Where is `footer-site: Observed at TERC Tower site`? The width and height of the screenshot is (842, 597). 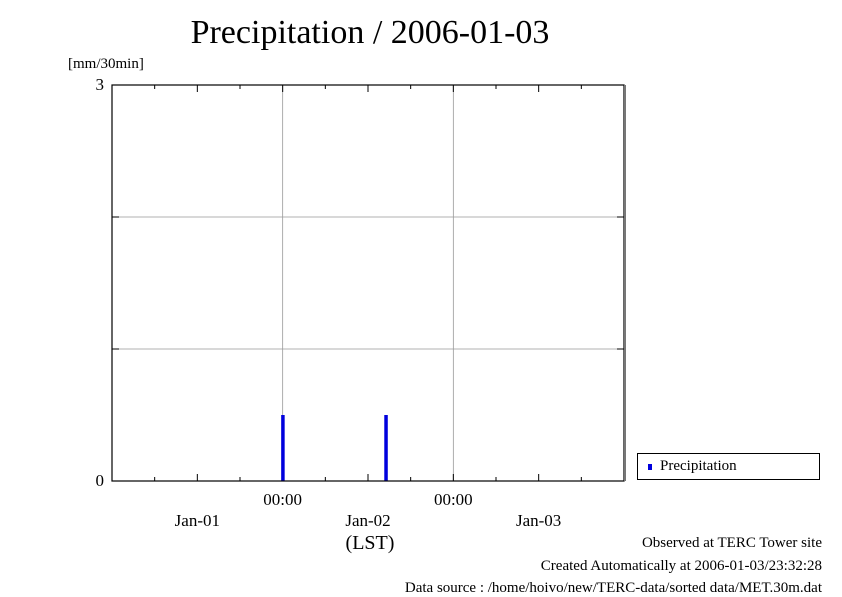 footer-site: Observed at TERC Tower site is located at coordinates (731, 543).